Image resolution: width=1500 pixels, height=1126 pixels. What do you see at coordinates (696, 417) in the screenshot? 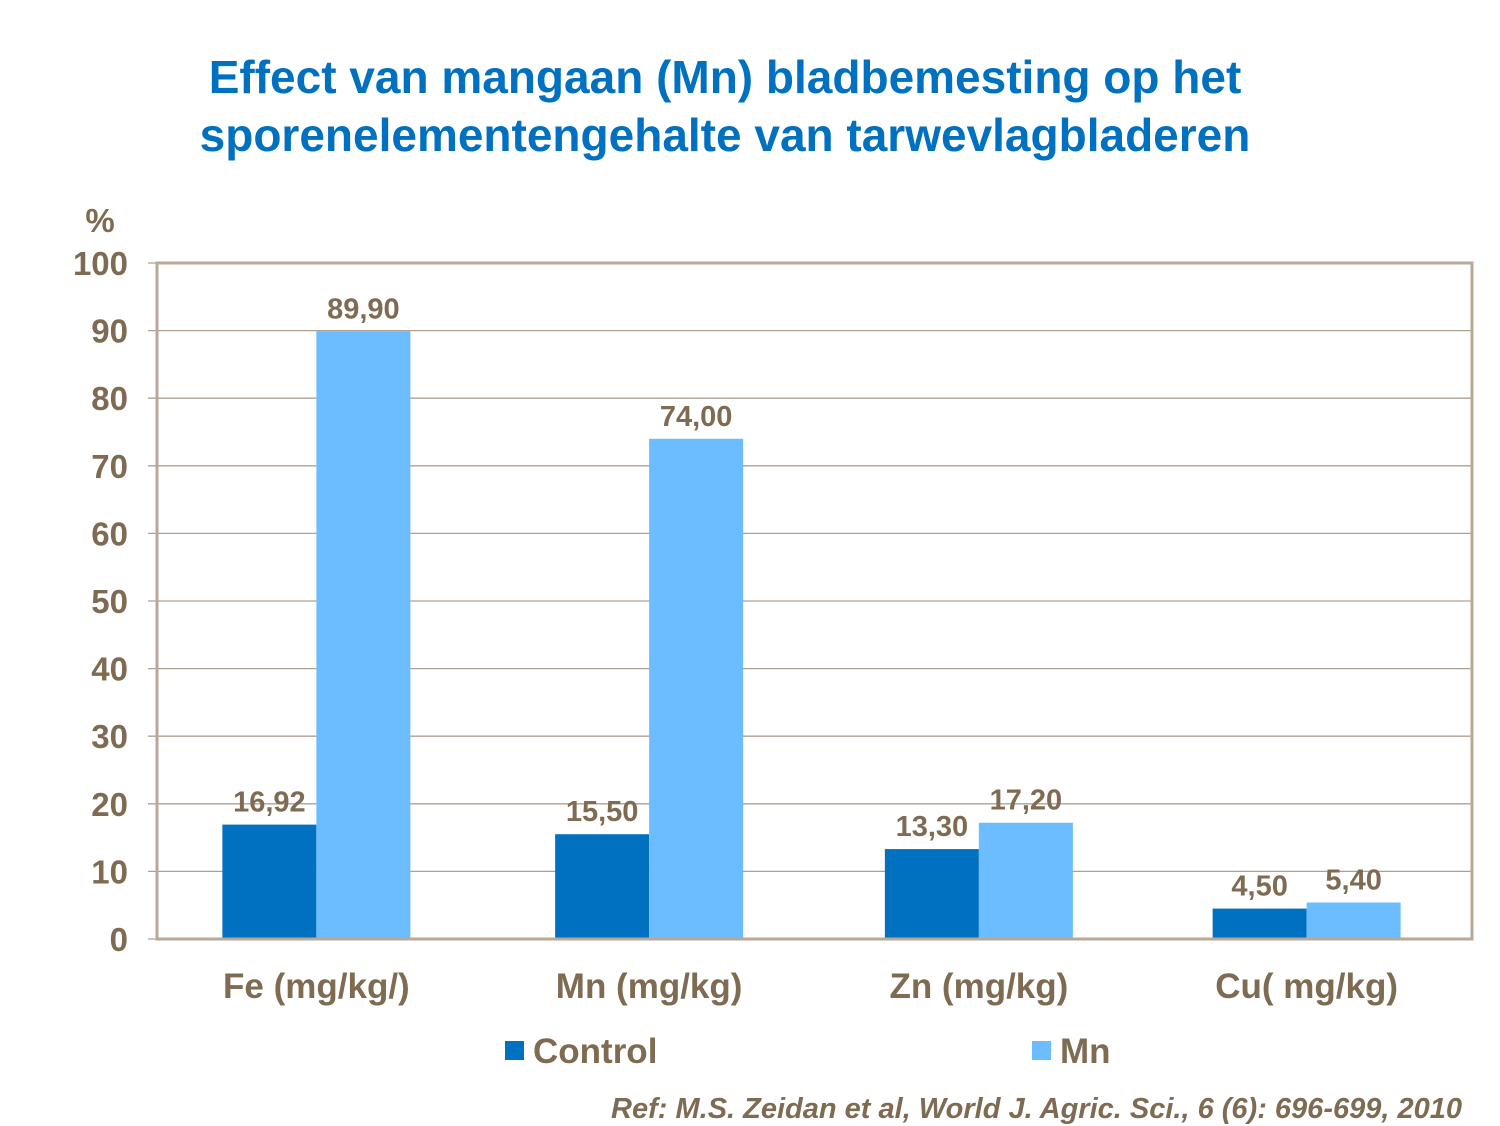
I see `data-label: 74,00` at bounding box center [696, 417].